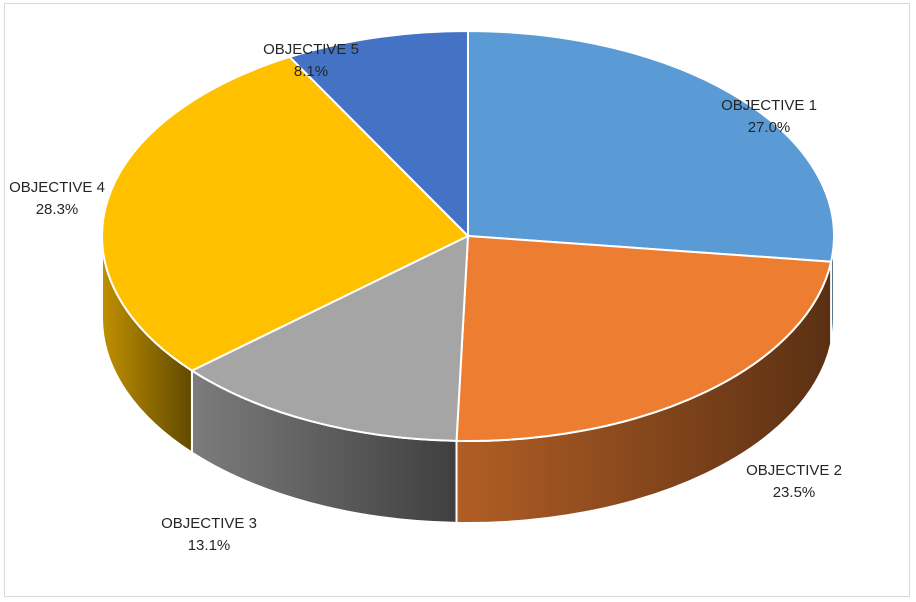 The image size is (916, 602). What do you see at coordinates (209, 545) in the screenshot?
I see `slice-value-3: 13.1%` at bounding box center [209, 545].